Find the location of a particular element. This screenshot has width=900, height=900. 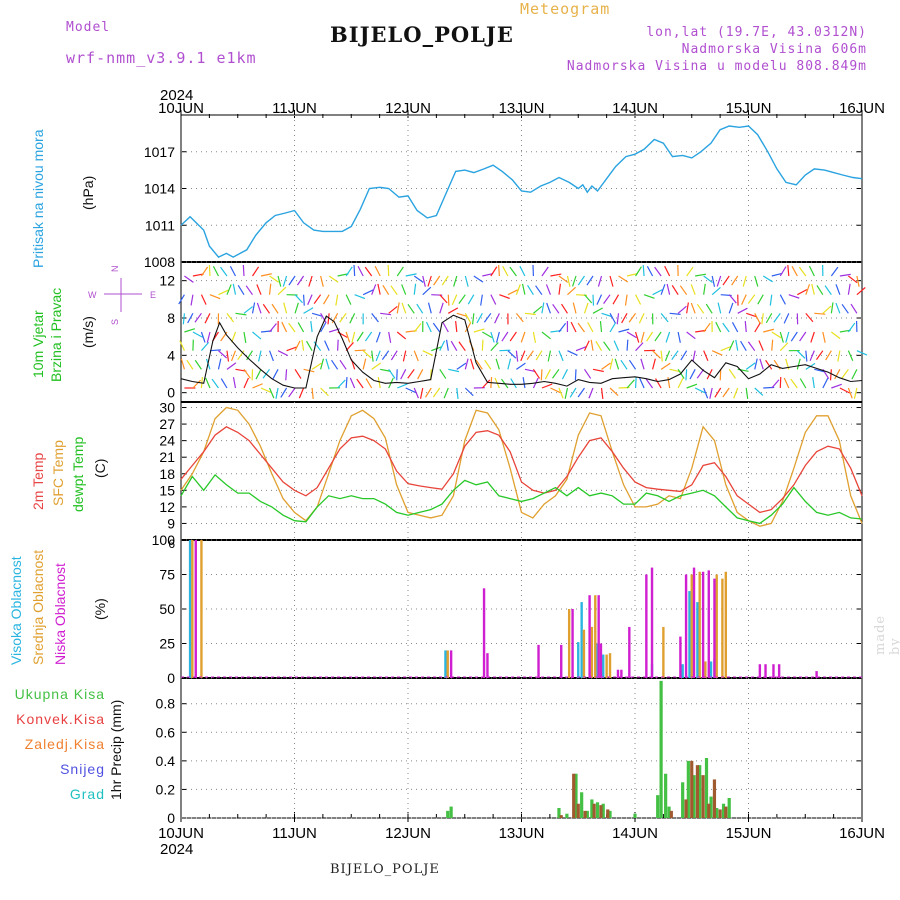

compass-west: W is located at coordinates (92, 295).